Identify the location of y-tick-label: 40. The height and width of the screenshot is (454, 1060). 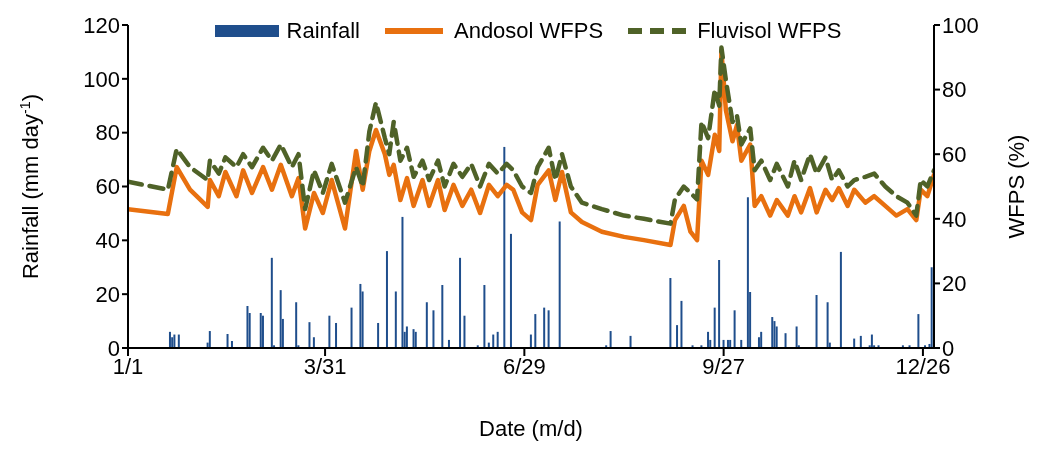
(107, 241).